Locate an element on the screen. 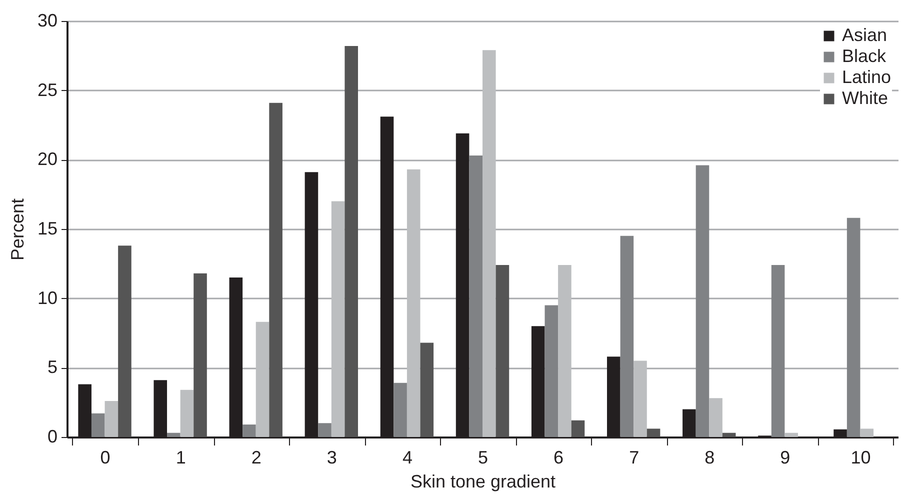 Image resolution: width=910 pixels, height=501 pixels. x-tick-label: 6 is located at coordinates (559, 458).